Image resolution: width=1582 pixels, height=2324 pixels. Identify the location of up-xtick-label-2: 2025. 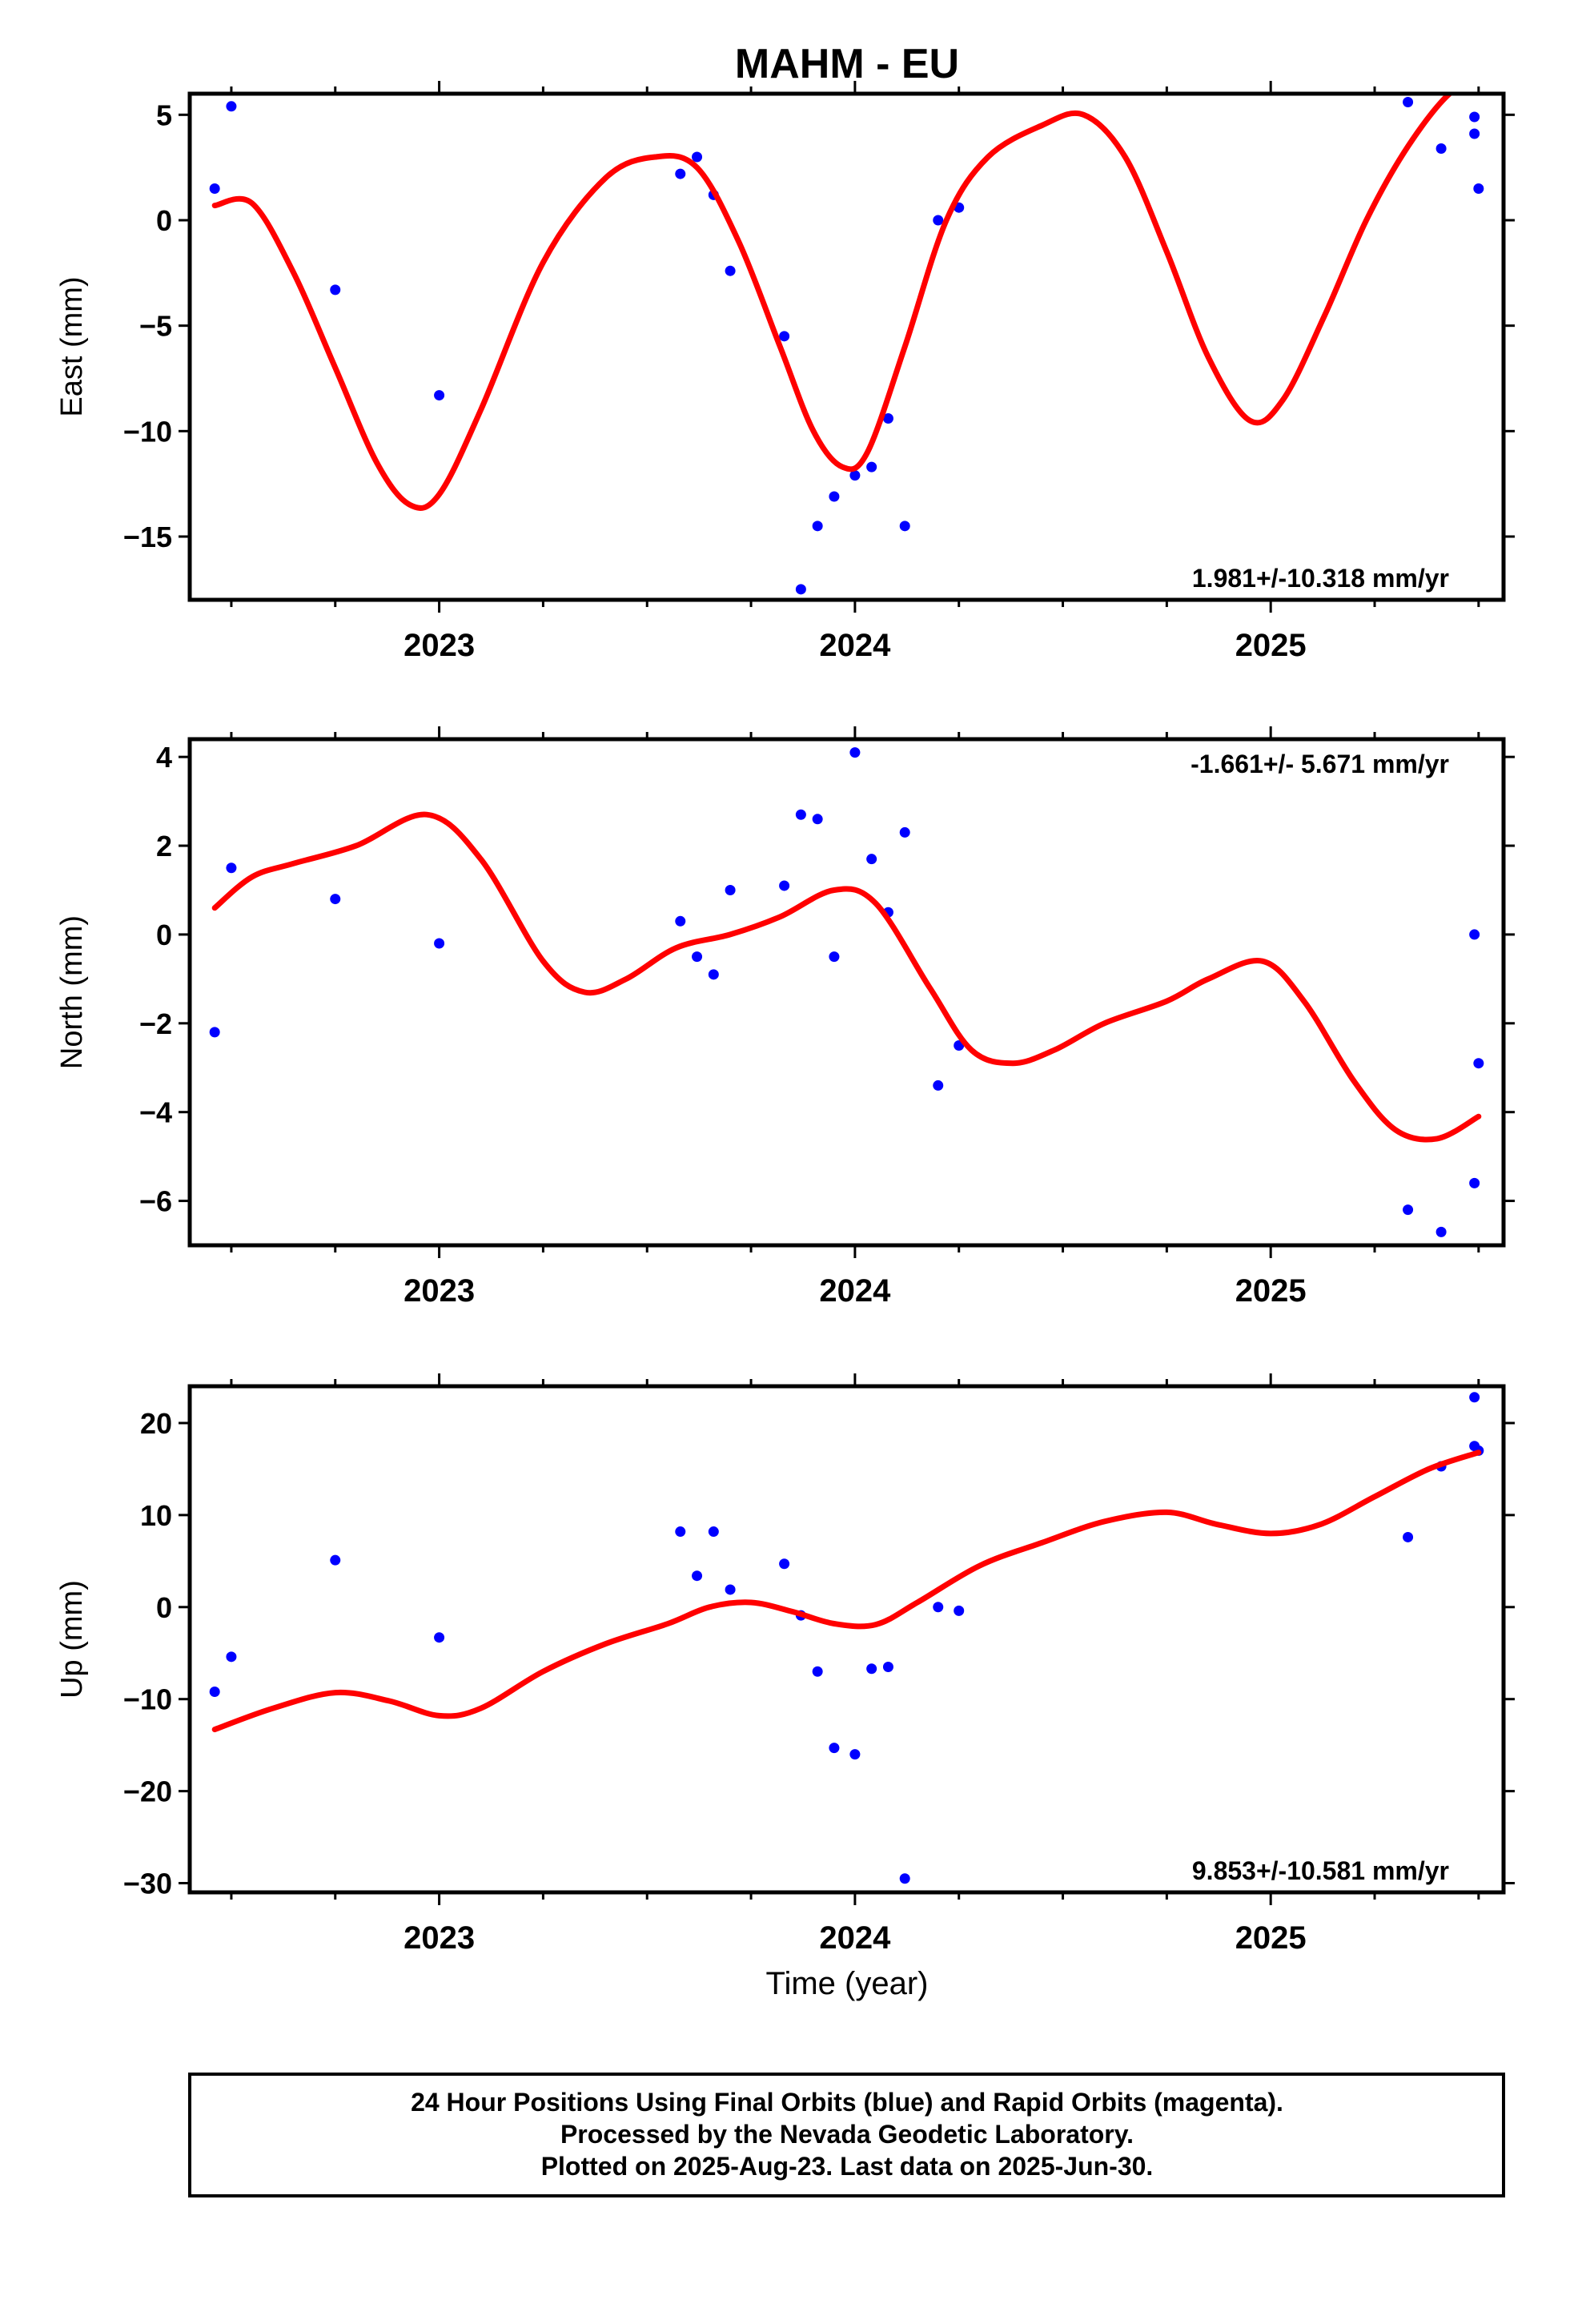
(1271, 1938).